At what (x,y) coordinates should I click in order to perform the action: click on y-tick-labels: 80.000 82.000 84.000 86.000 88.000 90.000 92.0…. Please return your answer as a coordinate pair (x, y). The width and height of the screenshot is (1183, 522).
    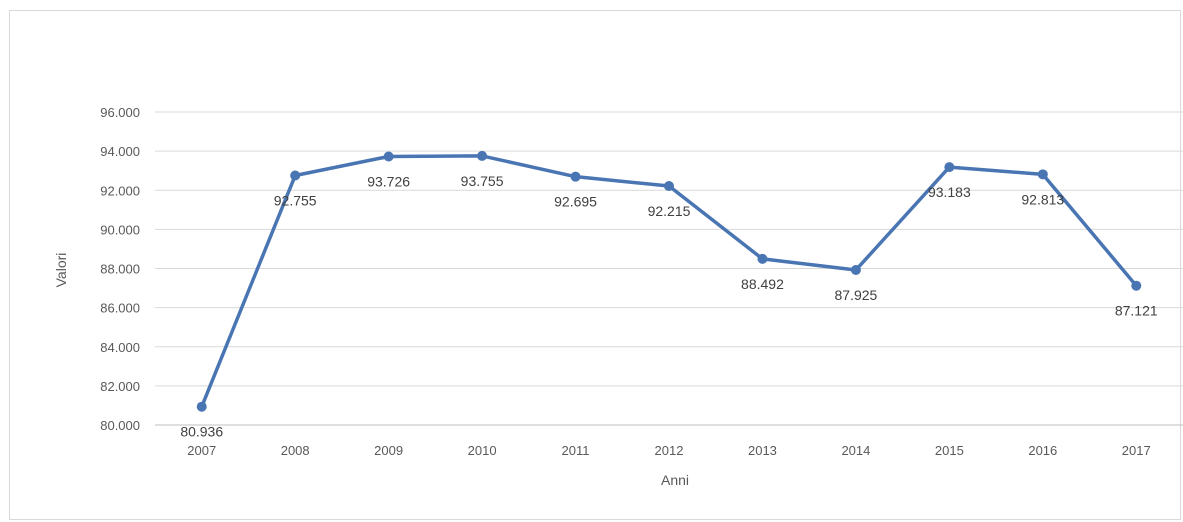
    Looking at the image, I should click on (120, 269).